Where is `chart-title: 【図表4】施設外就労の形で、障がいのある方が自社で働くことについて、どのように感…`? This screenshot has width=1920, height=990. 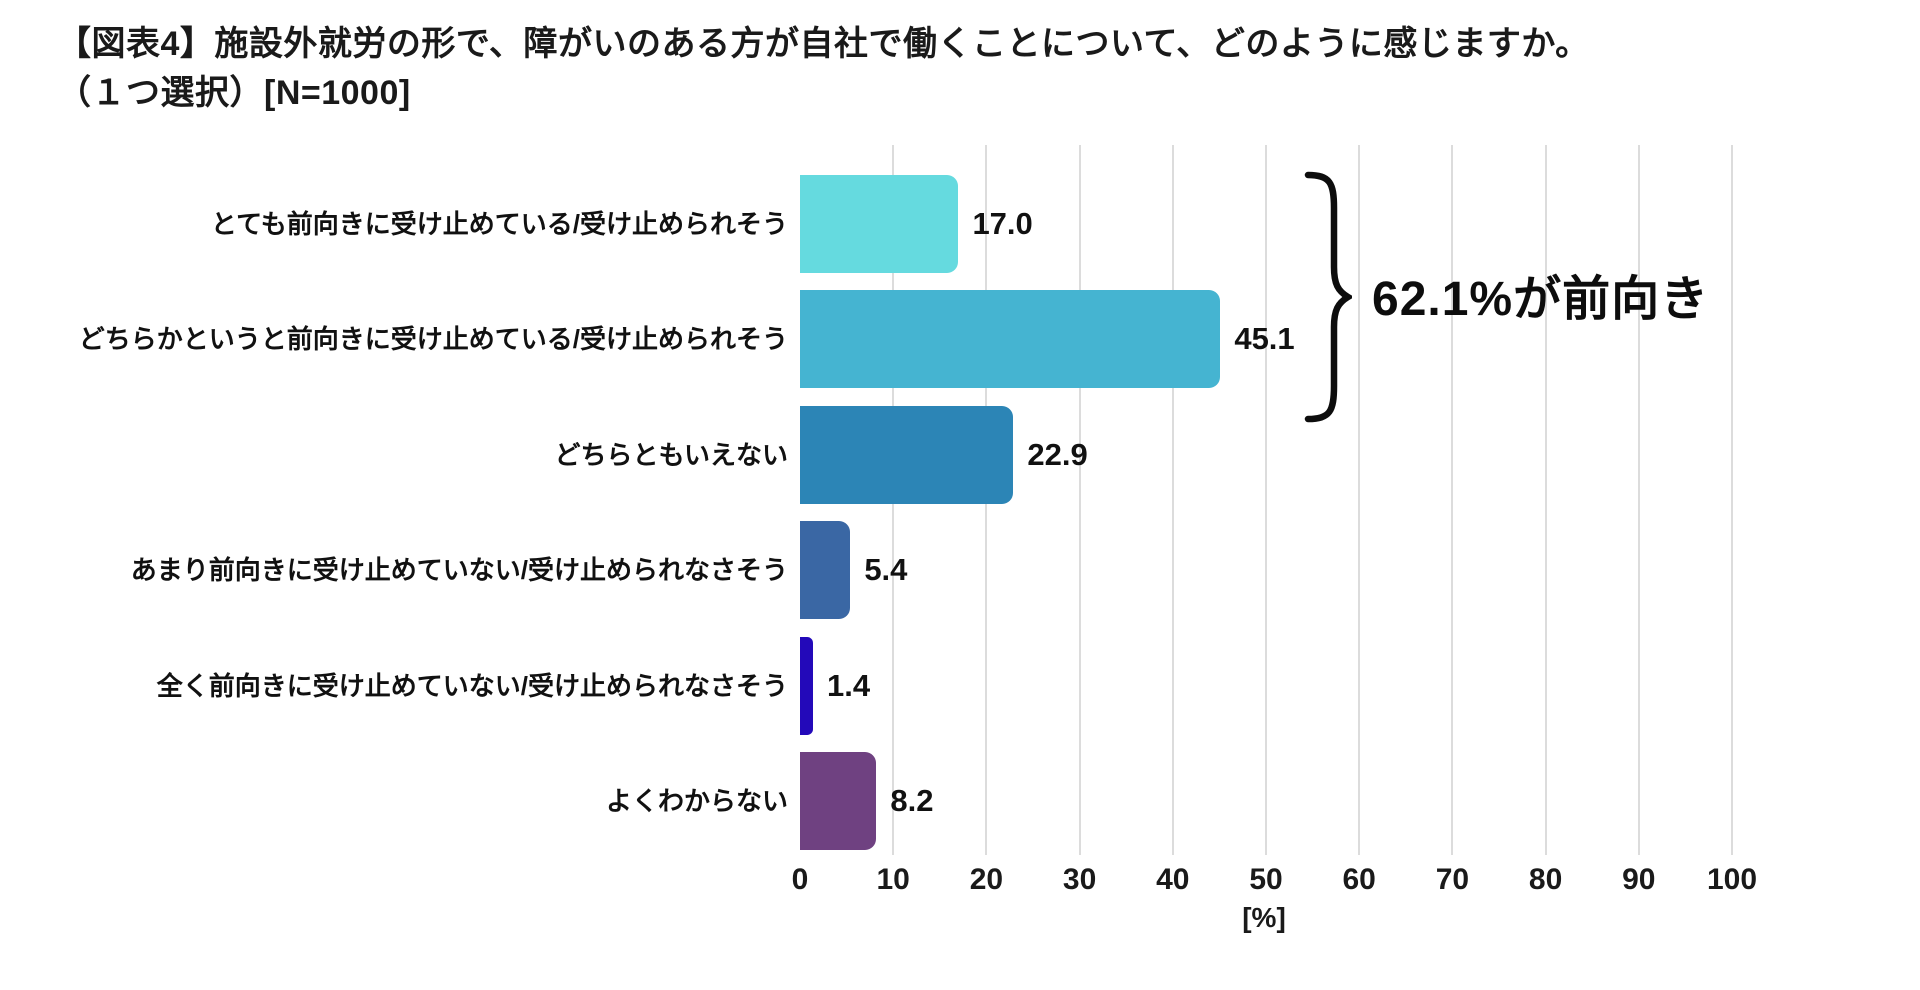 chart-title: 【図表4】施設外就労の形で、障がいのある方が自社で働くことについて、どのように感… is located at coordinates (823, 69).